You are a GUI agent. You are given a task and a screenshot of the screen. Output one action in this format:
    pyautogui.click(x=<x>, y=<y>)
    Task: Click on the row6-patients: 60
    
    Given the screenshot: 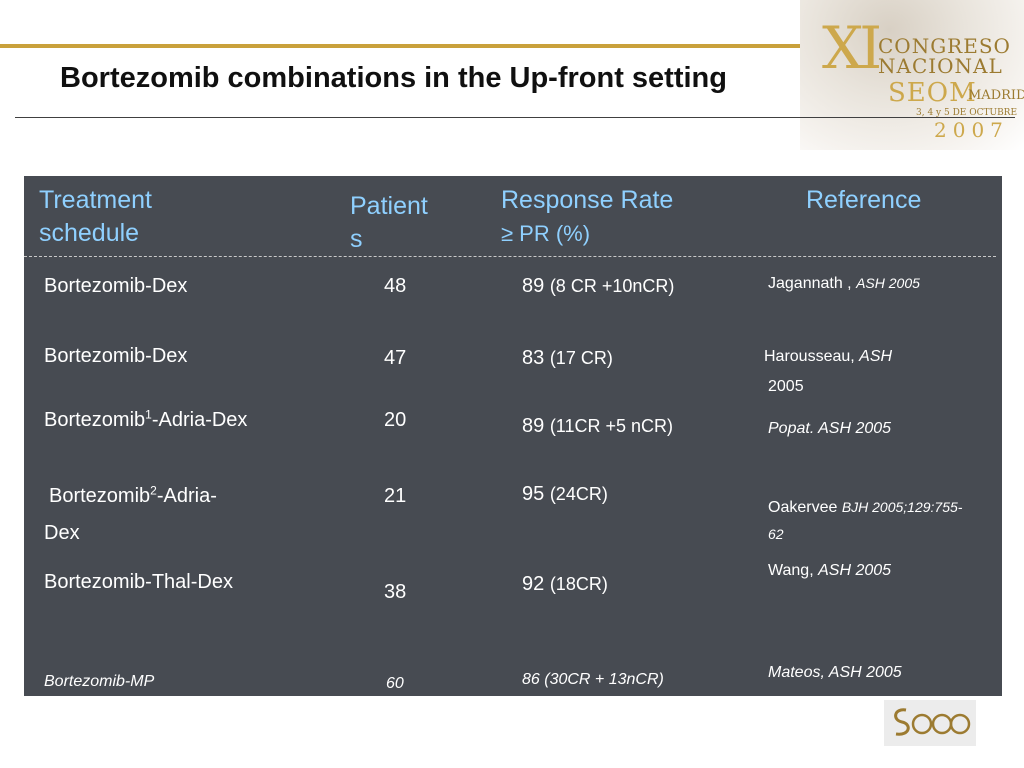 What is the action you would take?
    pyautogui.click(x=395, y=683)
    